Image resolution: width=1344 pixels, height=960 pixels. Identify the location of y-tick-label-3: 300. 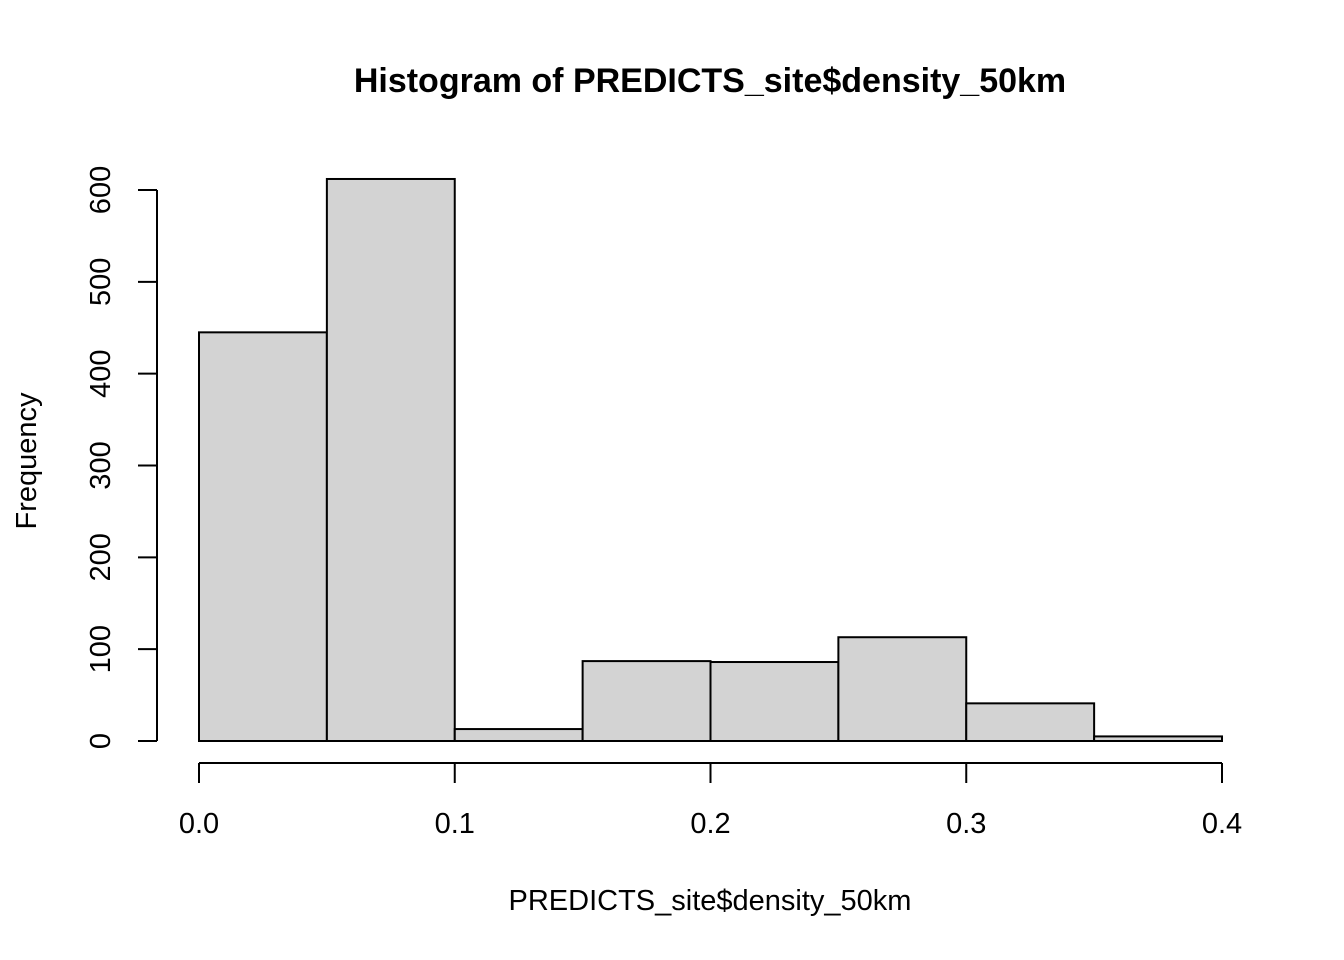
(101, 465).